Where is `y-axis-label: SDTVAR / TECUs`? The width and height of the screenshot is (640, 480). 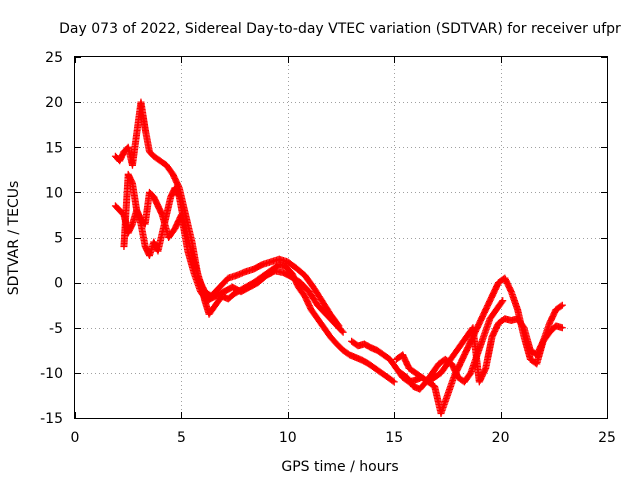 y-axis-label: SDTVAR / TECUs is located at coordinates (14, 238).